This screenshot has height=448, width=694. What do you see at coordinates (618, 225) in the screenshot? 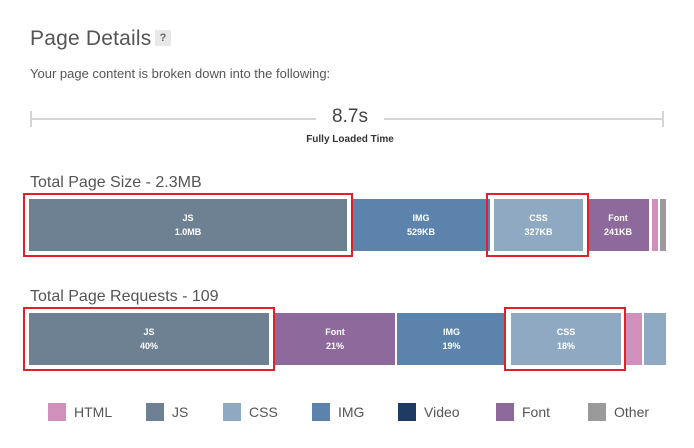
I see `page-size-segment-font: Font 241KB` at bounding box center [618, 225].